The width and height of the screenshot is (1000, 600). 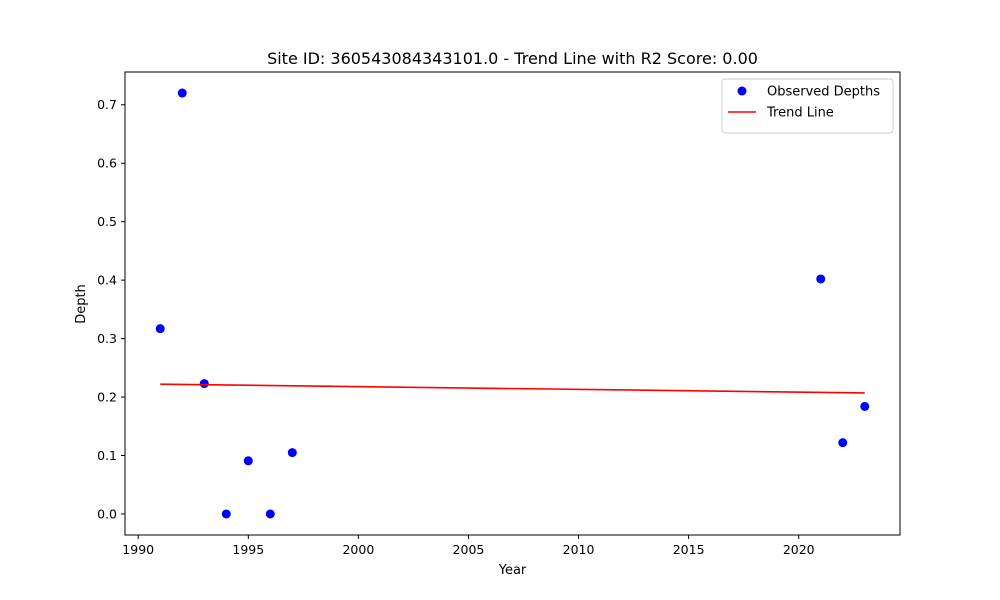 What do you see at coordinates (107, 280) in the screenshot?
I see `y-tick-label: 0.4` at bounding box center [107, 280].